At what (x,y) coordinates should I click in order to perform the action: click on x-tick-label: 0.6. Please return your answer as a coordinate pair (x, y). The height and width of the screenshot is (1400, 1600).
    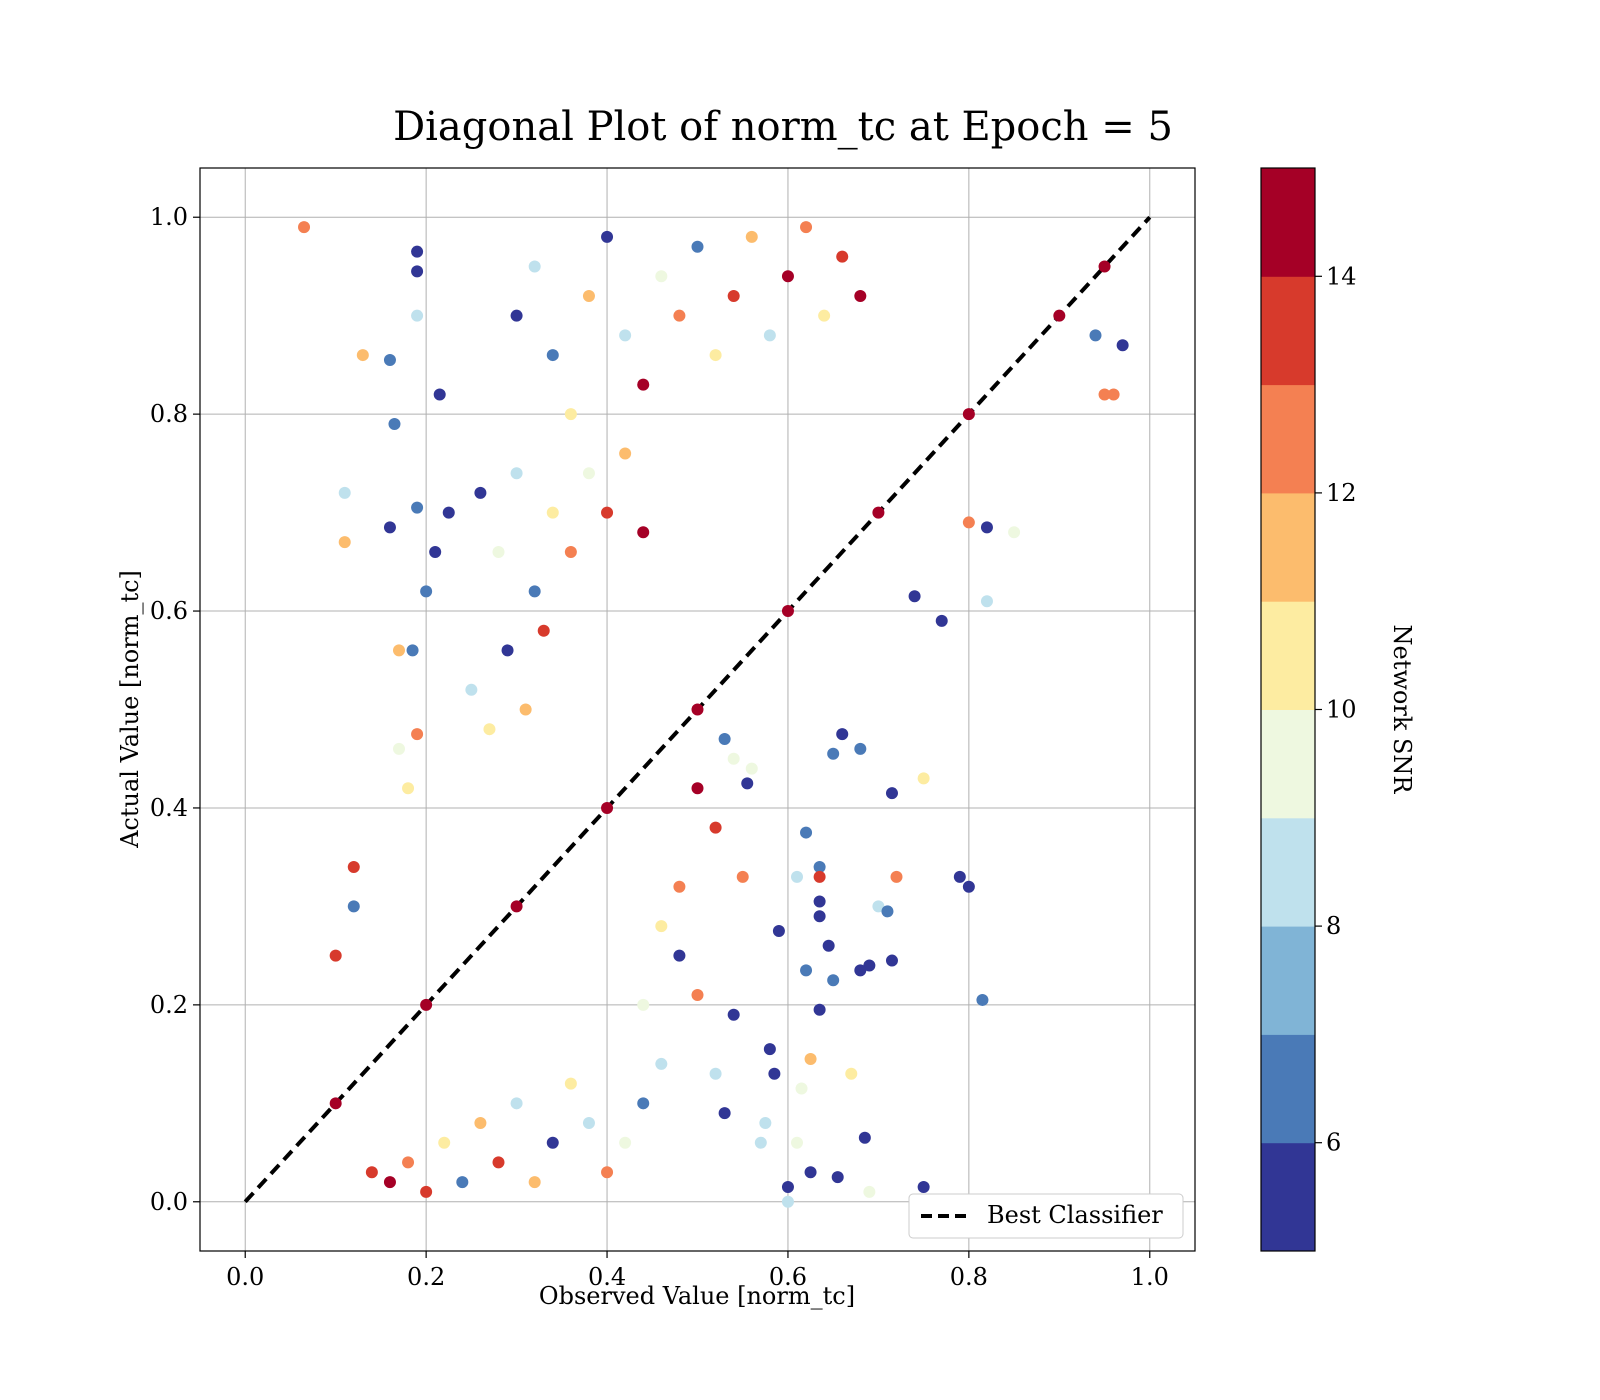
    Looking at the image, I should click on (788, 1277).